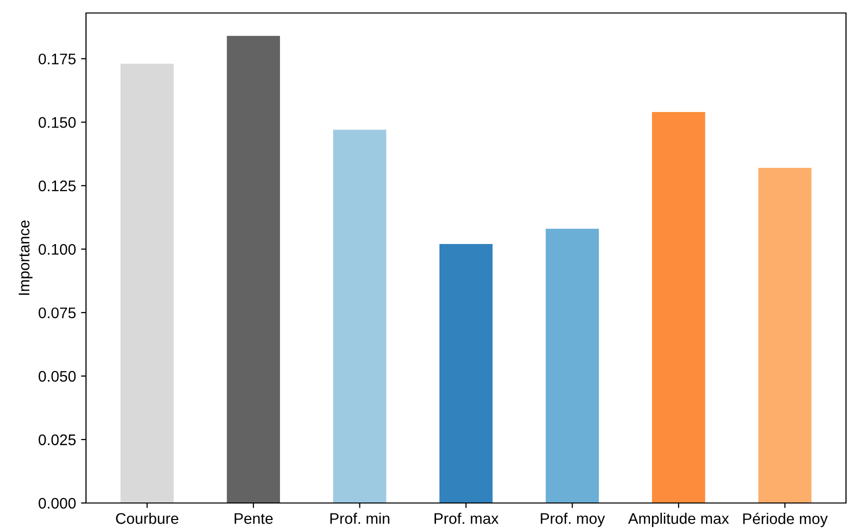 The width and height of the screenshot is (850, 531). I want to click on x-tick-label: Courbure, so click(147, 518).